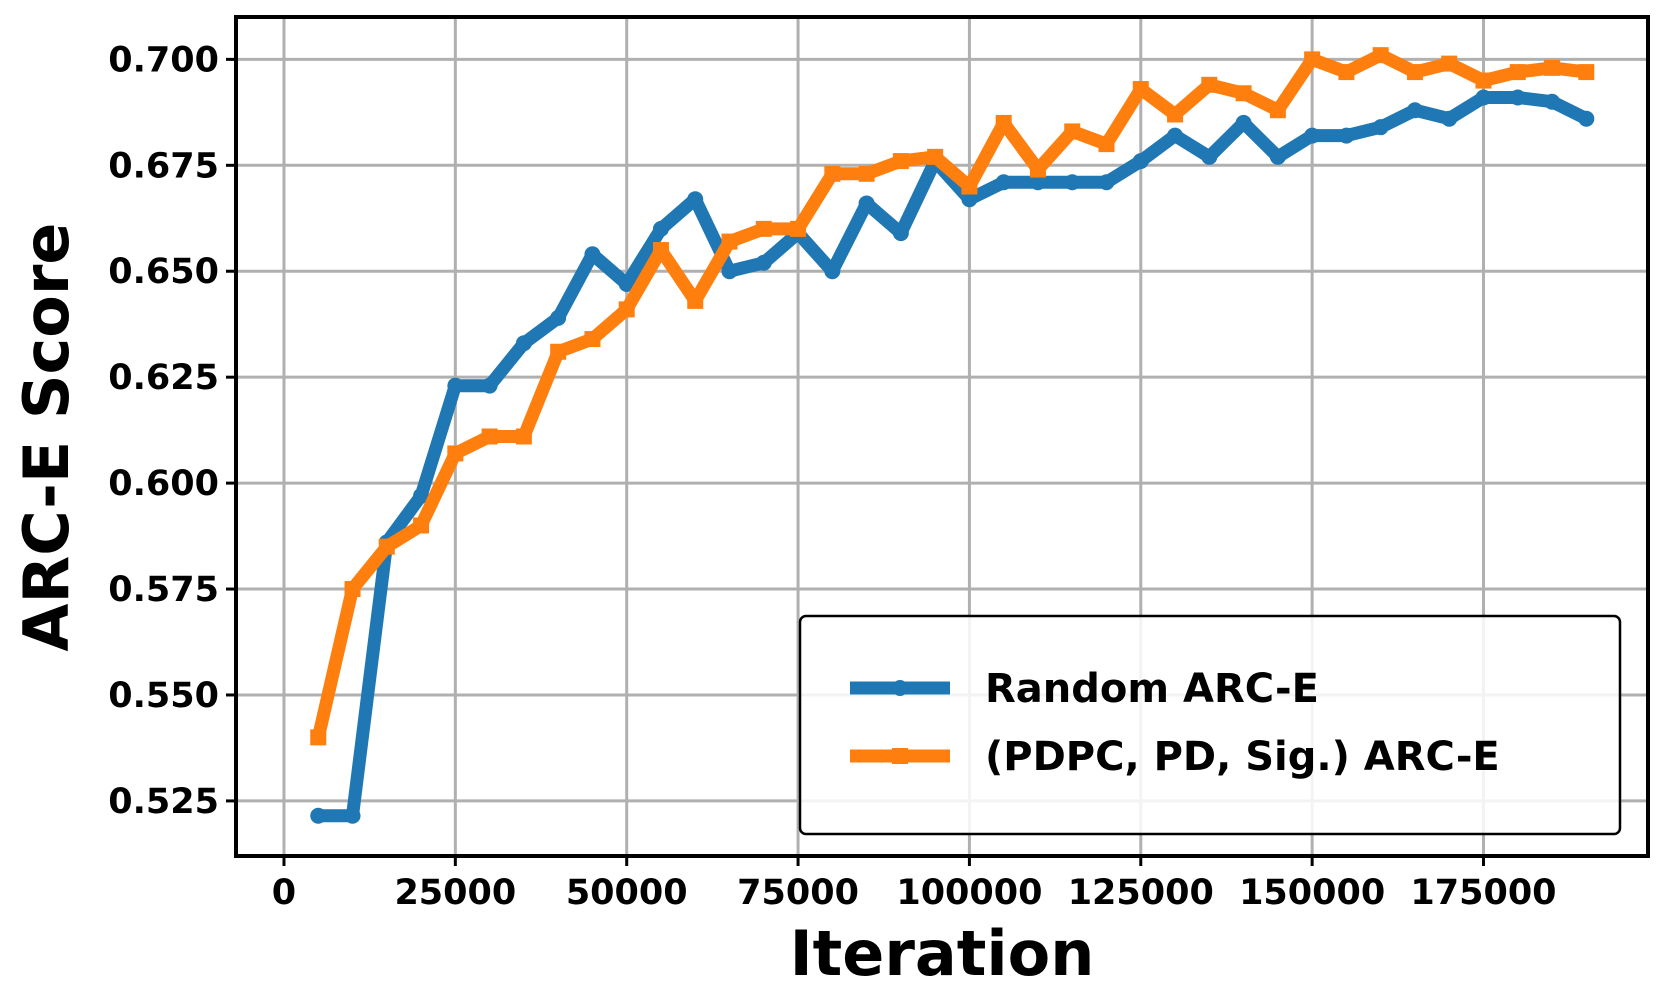  Describe the element at coordinates (969, 893) in the screenshot. I see `x-tick-label: 100000` at that location.